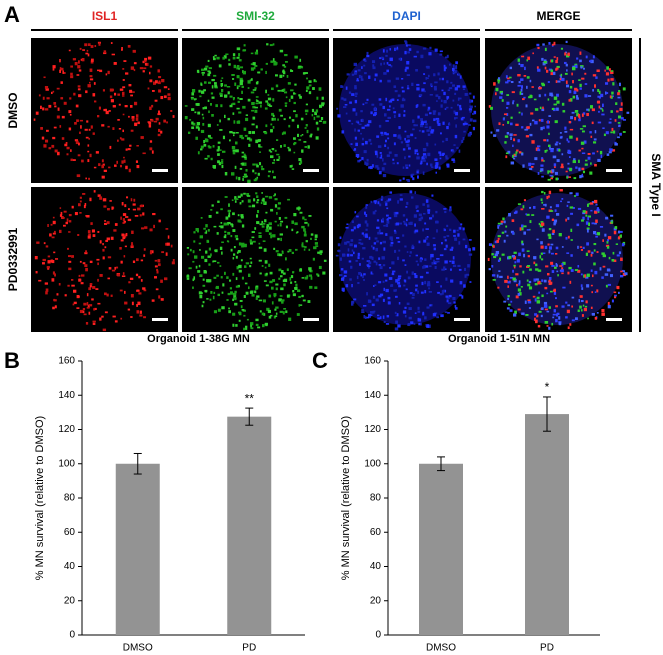  I want to click on significance: **, so click(250, 398).